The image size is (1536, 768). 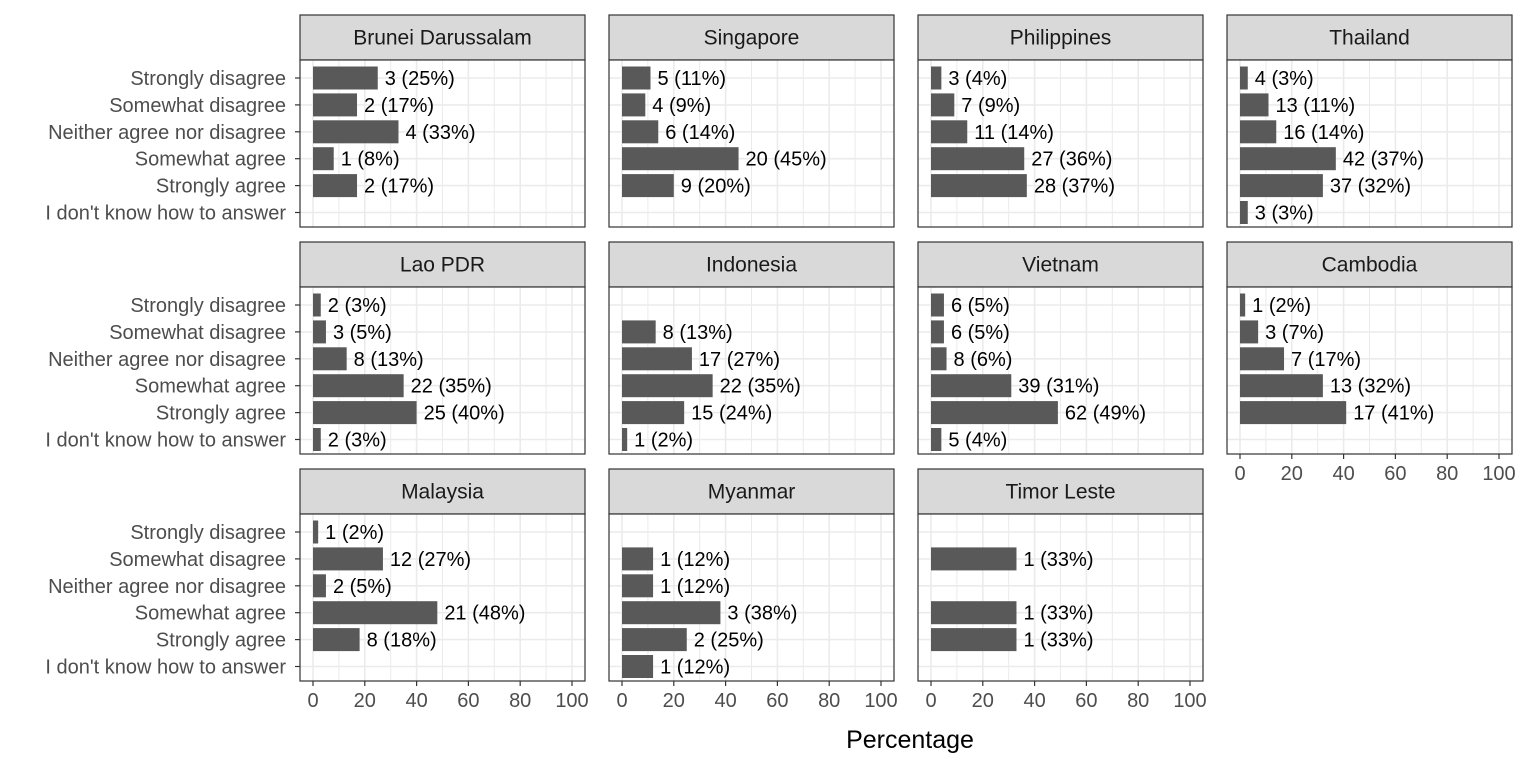 I want to click on bar-label: 28 (37%), so click(x=1074, y=187).